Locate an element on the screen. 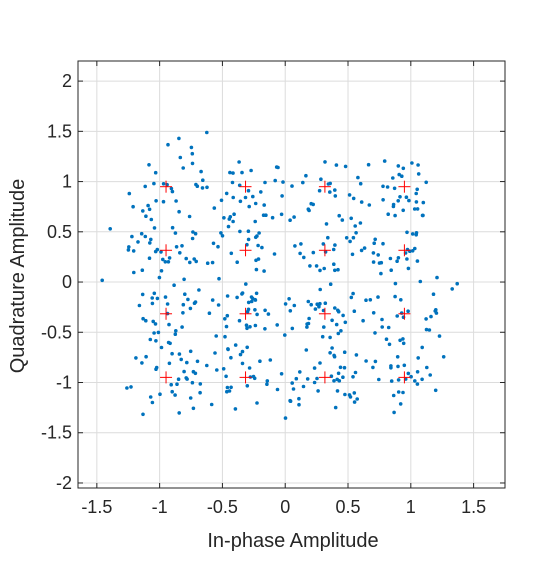  x-tick-label: 0 is located at coordinates (285, 507).